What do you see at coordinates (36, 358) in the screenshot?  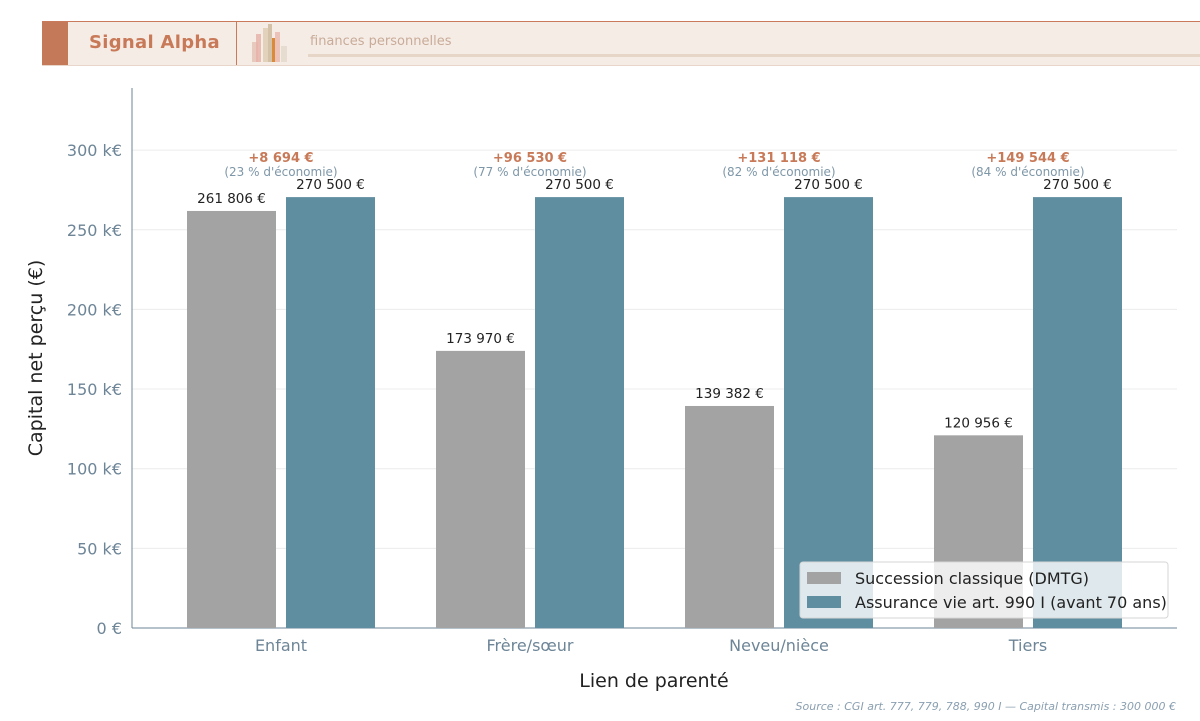 I see `y-axis-title: Capital net perçu (€)` at bounding box center [36, 358].